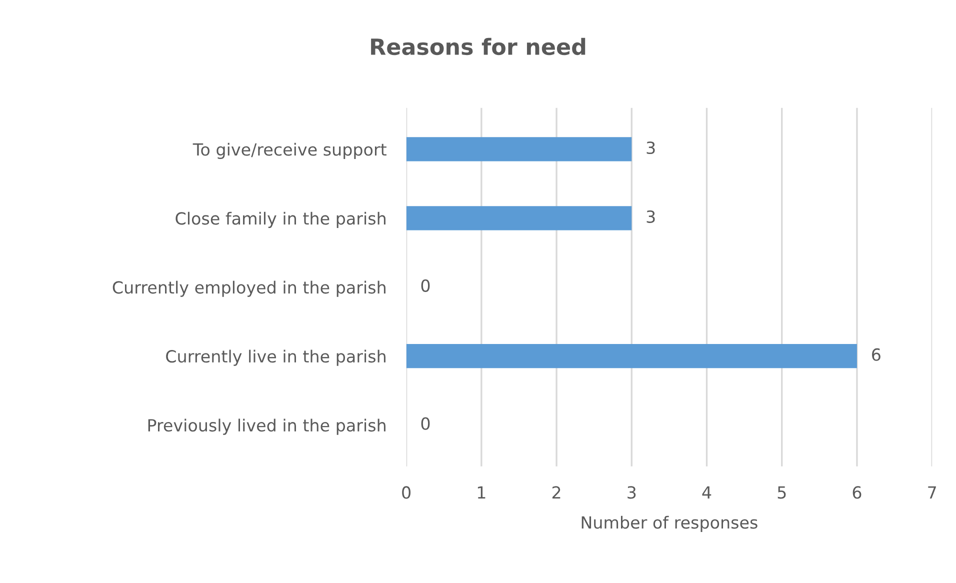  Describe the element at coordinates (857, 492) in the screenshot. I see `x-tick-label: 6` at that location.